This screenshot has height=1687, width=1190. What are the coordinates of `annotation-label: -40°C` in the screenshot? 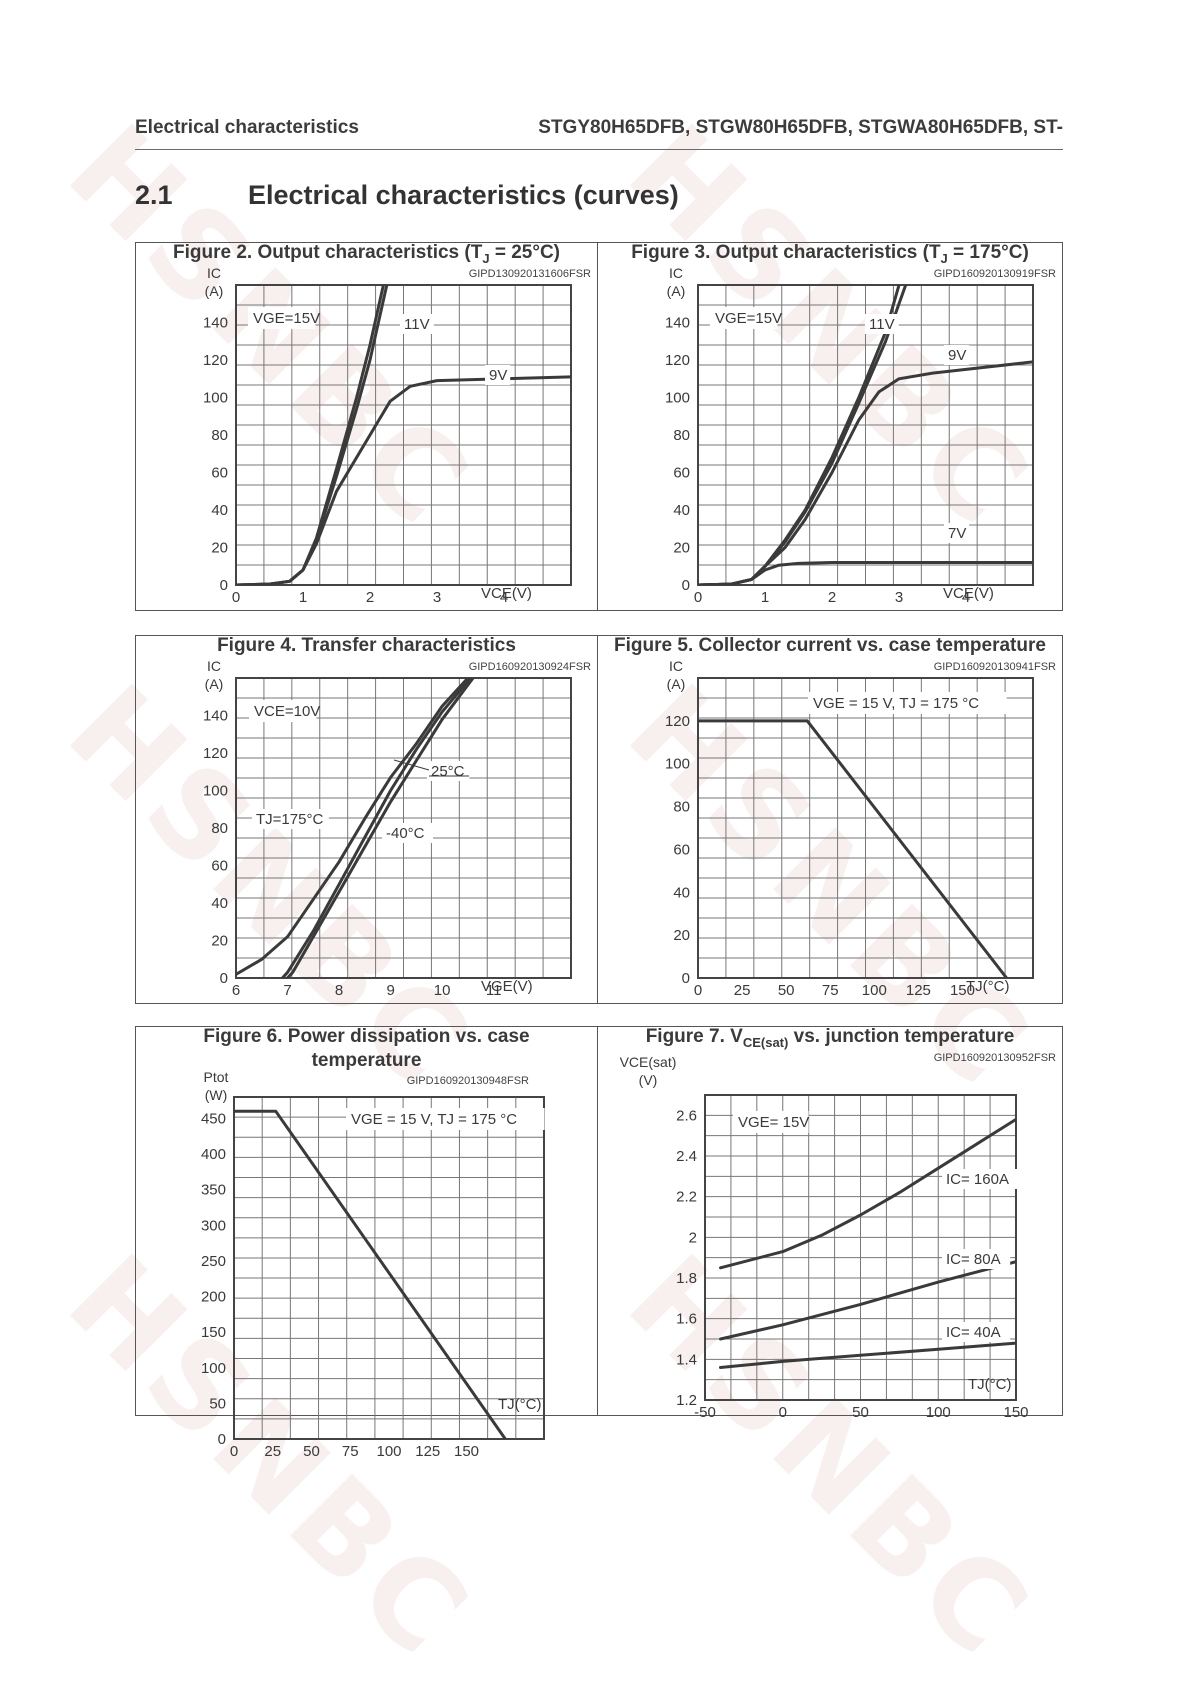 It's located at (405, 833).